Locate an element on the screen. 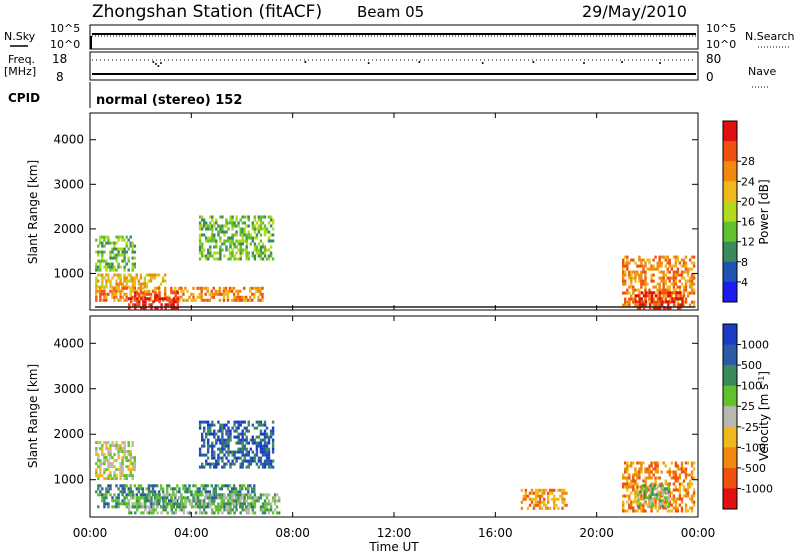 This screenshot has height=554, width=800. x-tick-label: 08:00 is located at coordinates (292, 533).